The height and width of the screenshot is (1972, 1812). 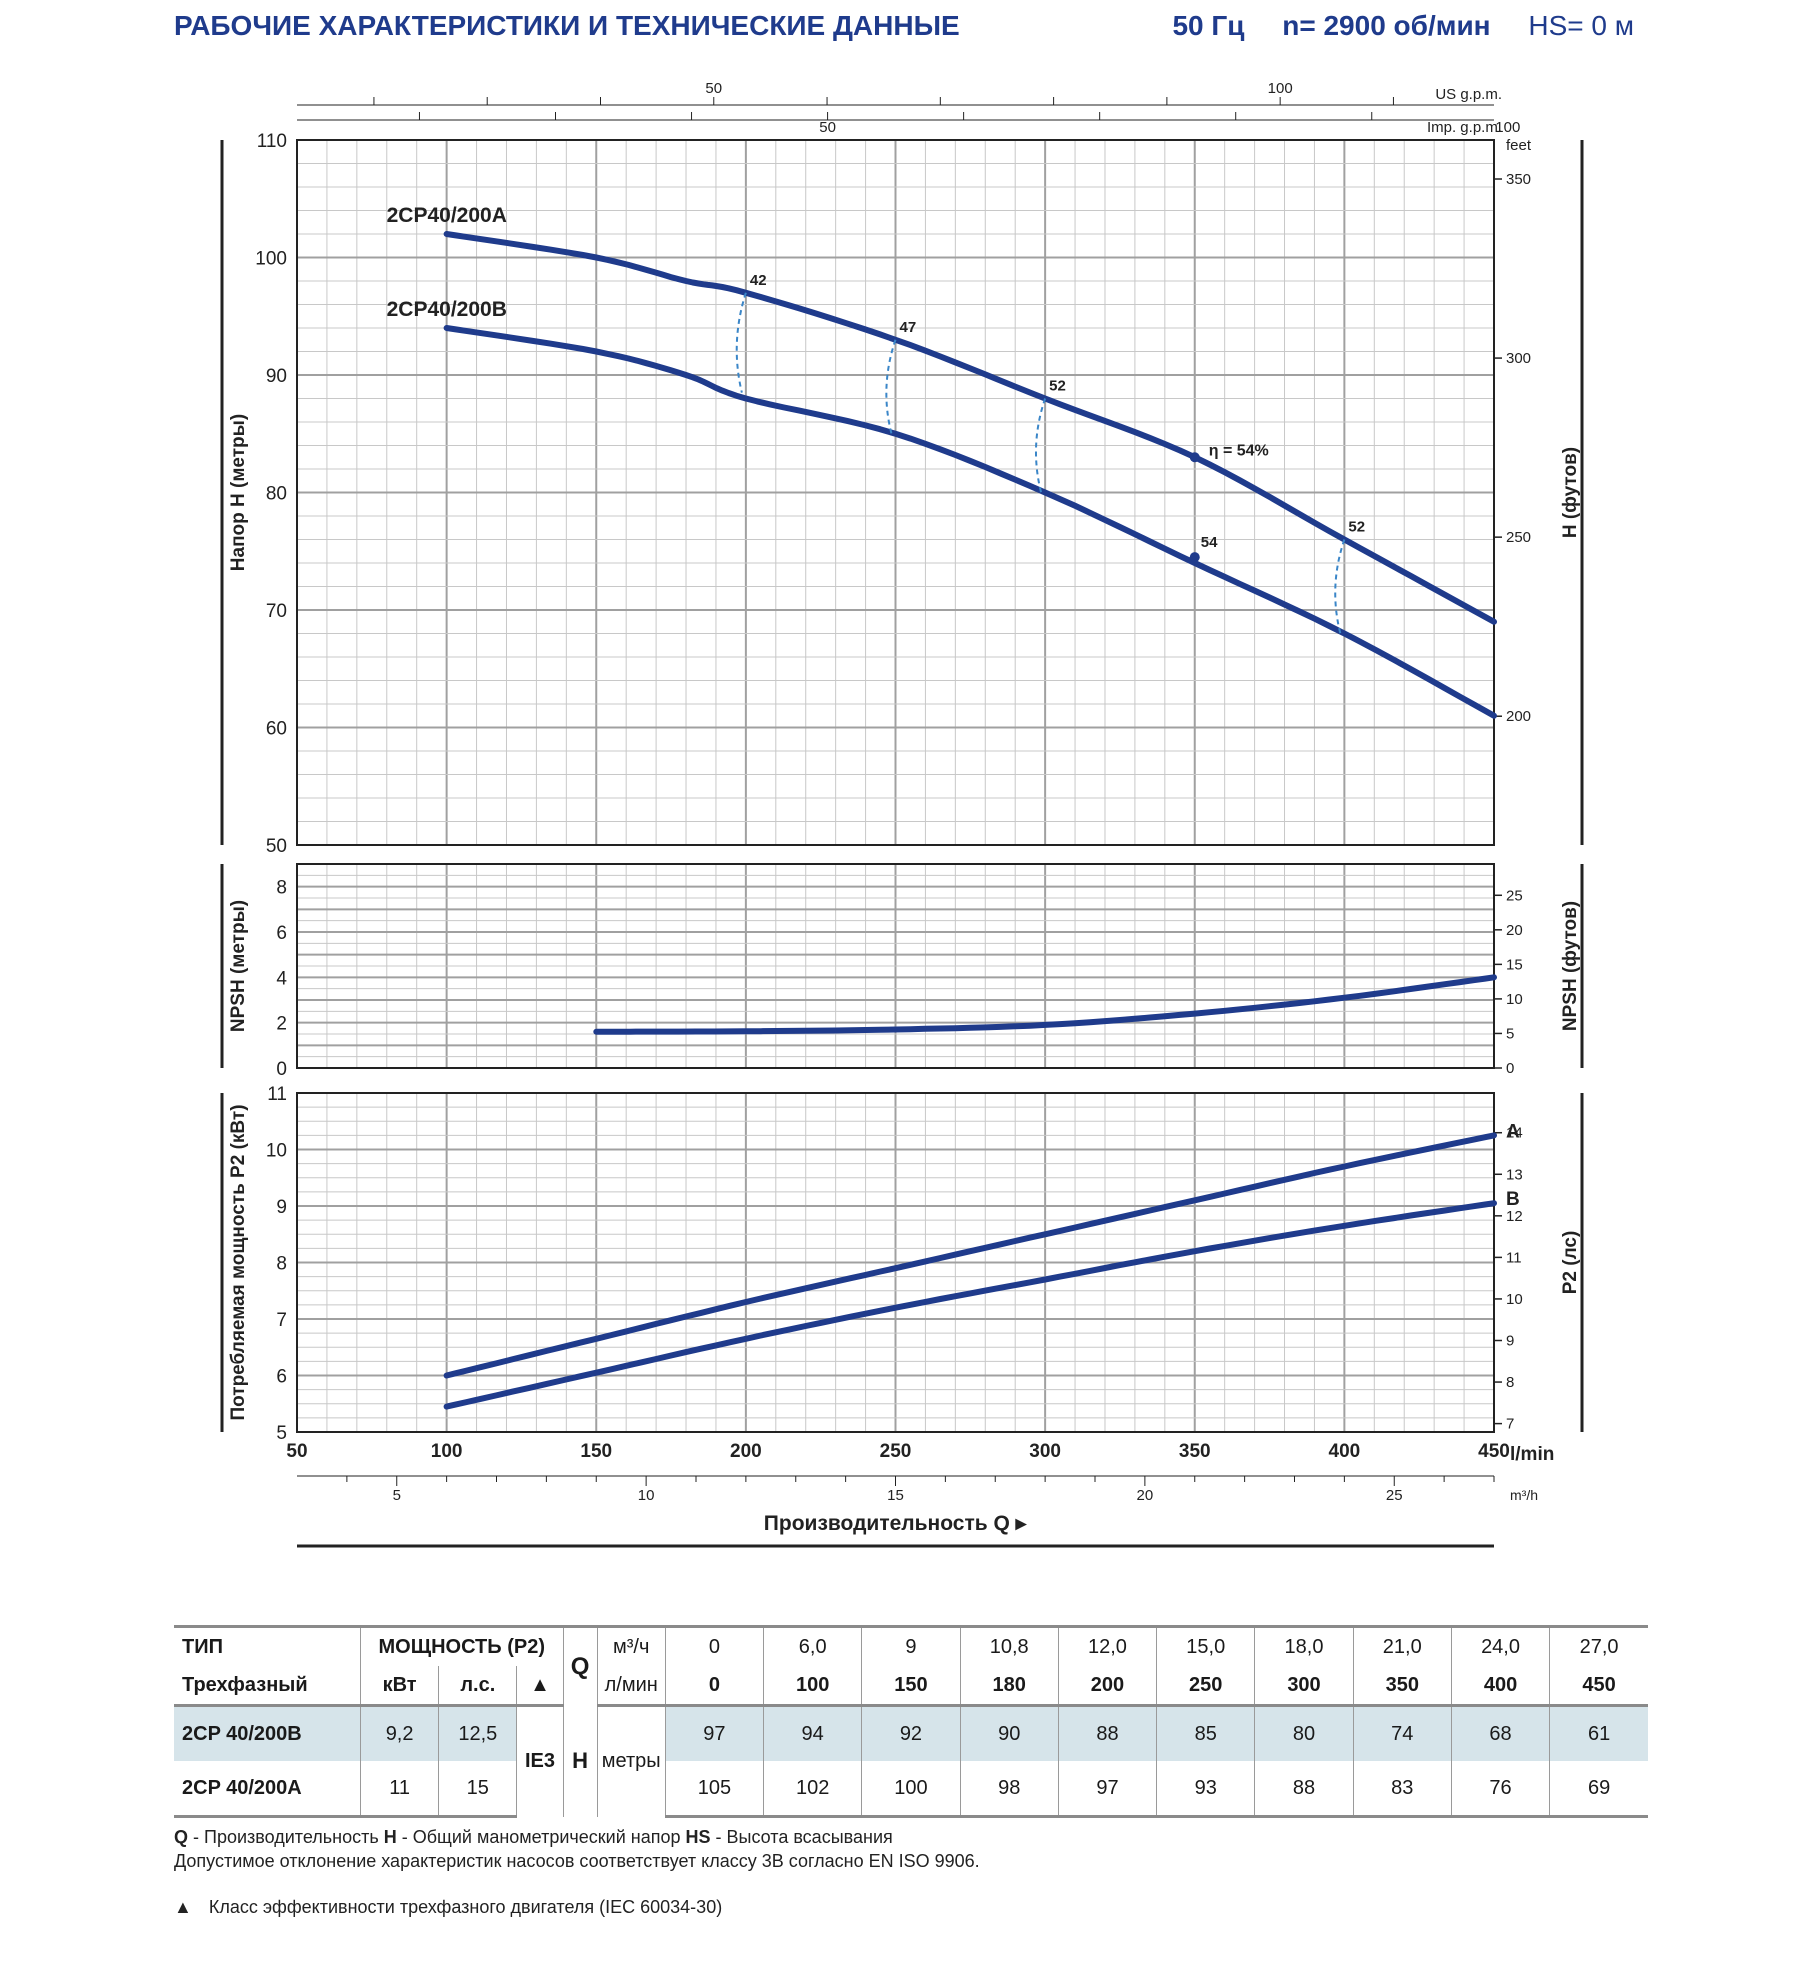 I want to click on q-m3h-cell: 0, so click(x=715, y=1645).